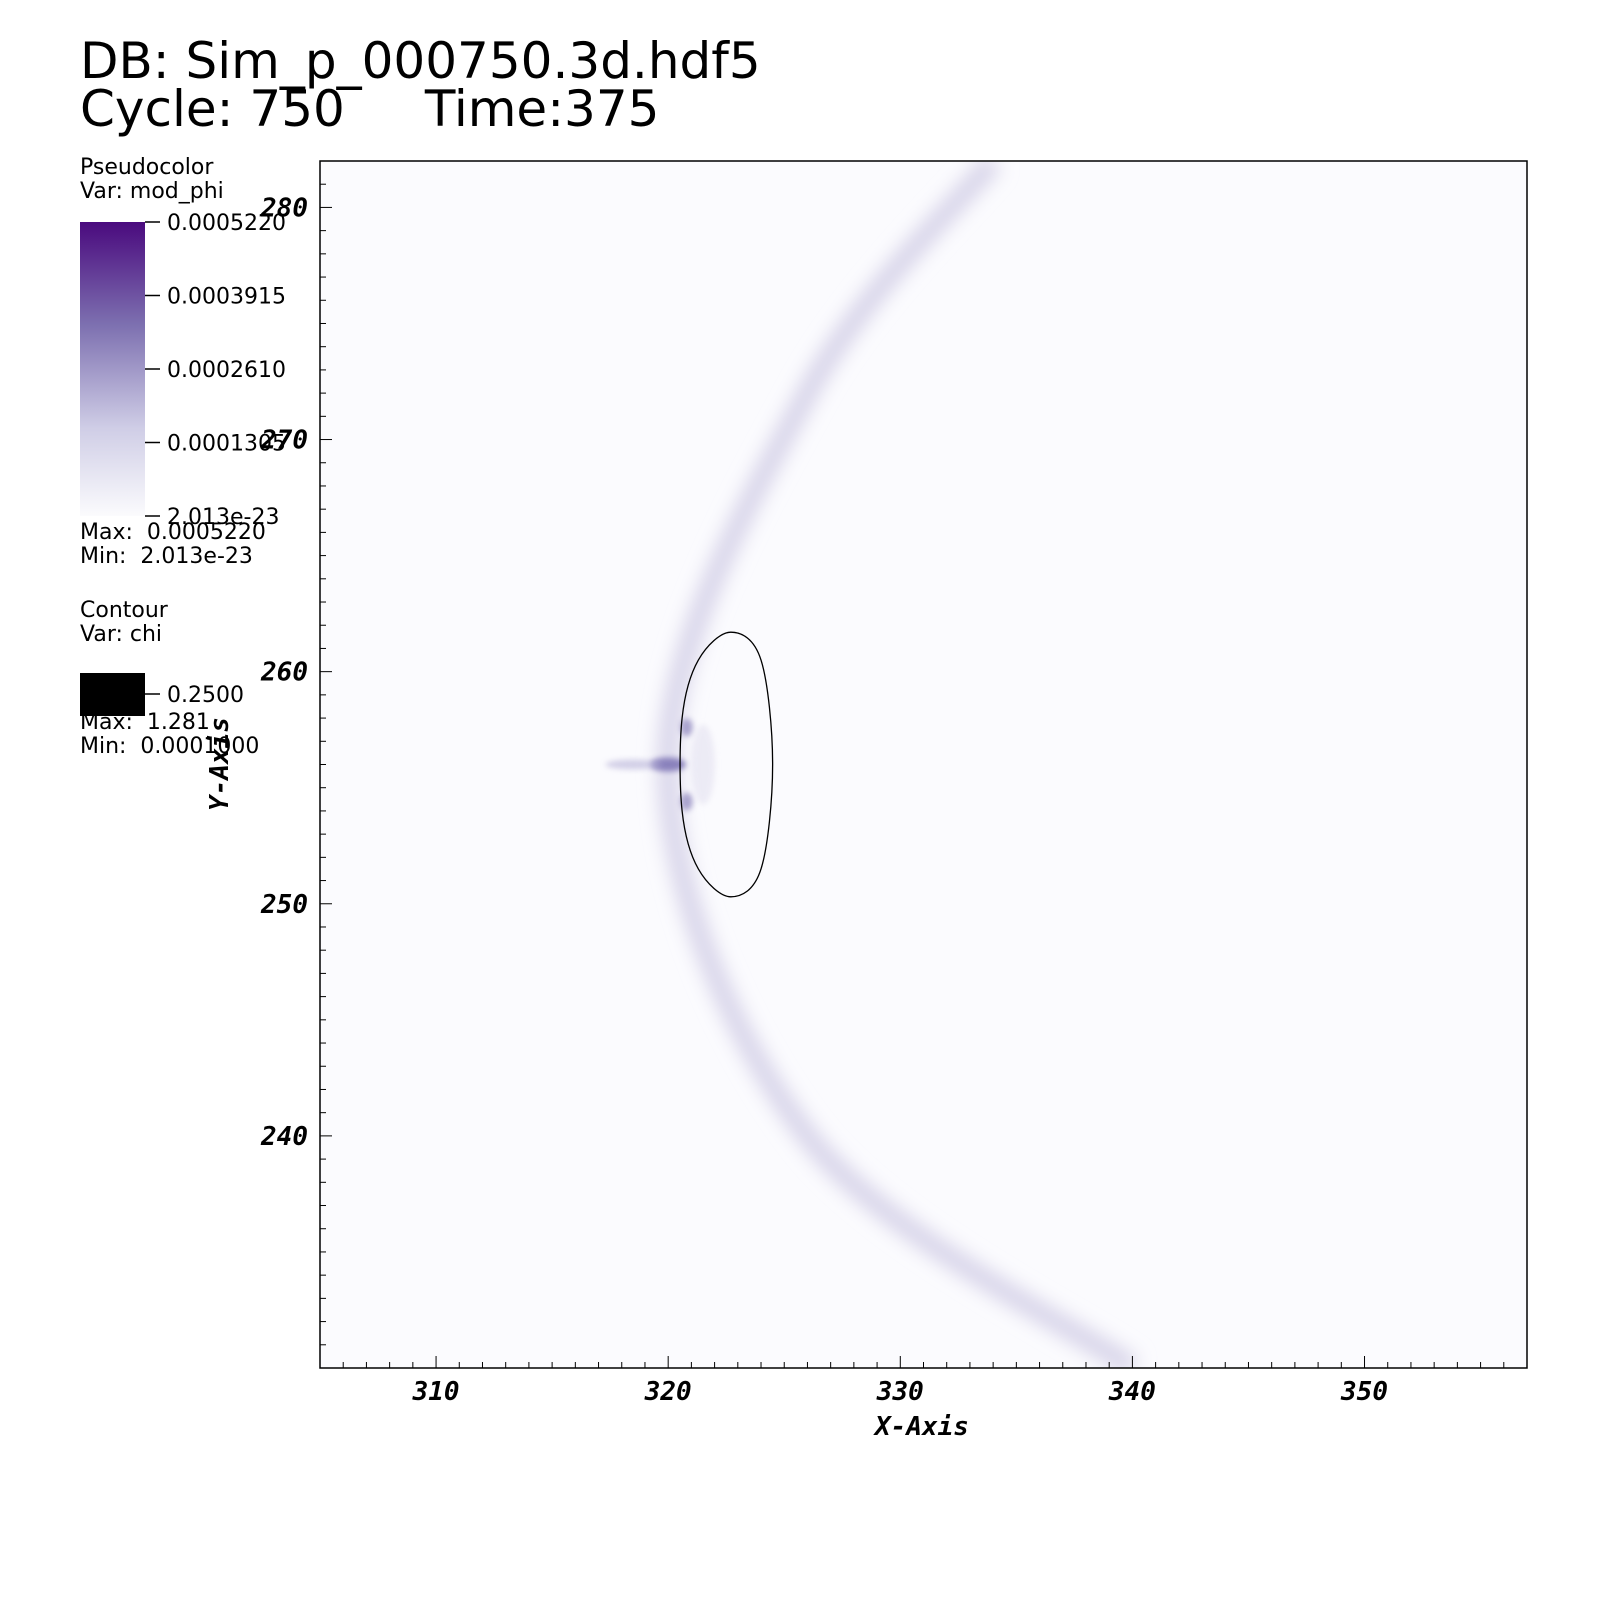 Image resolution: width=1600 pixels, height=1600 pixels. Describe the element at coordinates (152, 191) in the screenshot. I see `pseudocolor-legend-var: Var: mod_phi` at that location.